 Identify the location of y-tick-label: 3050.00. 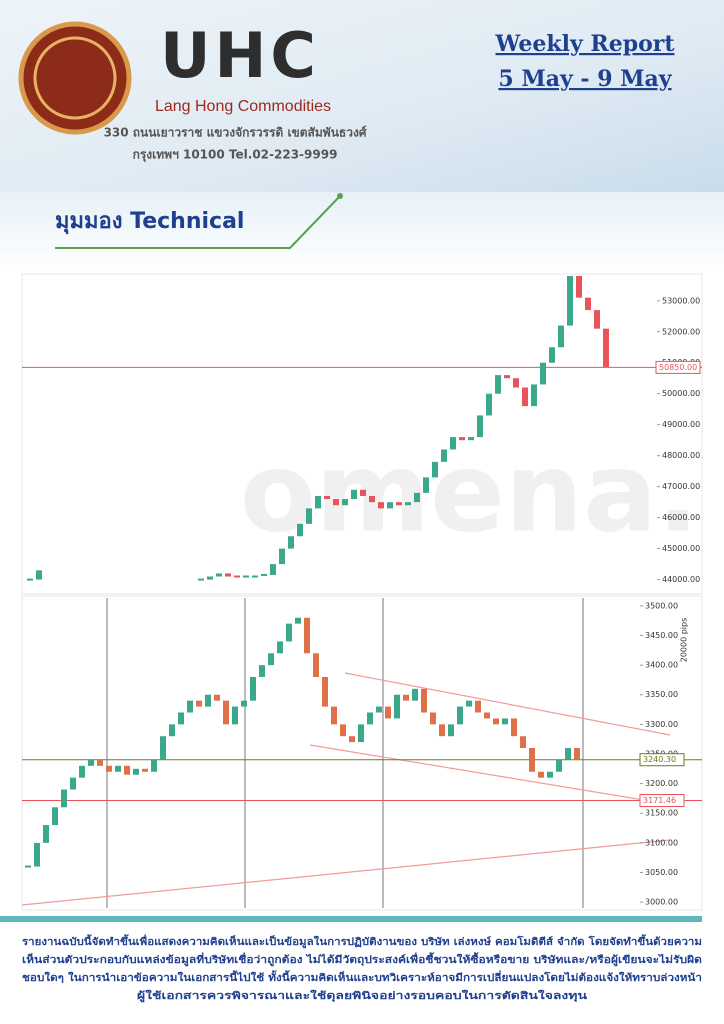
(661, 872).